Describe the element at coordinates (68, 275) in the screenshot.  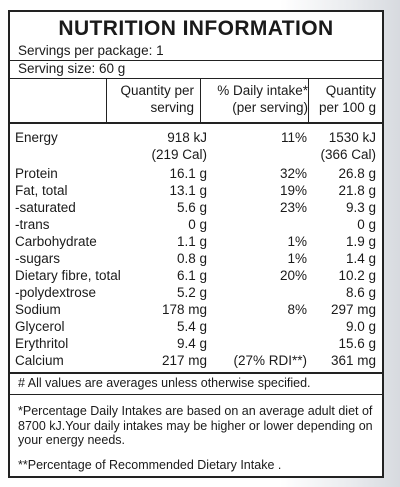
I see `nutrient-name: Dietary fibre, total` at that location.